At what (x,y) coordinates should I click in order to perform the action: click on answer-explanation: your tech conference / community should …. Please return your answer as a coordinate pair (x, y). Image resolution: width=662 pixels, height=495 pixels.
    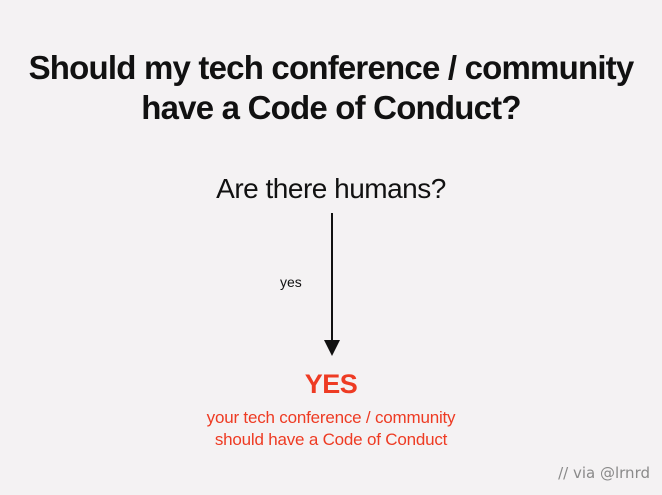
    Looking at the image, I should click on (331, 429).